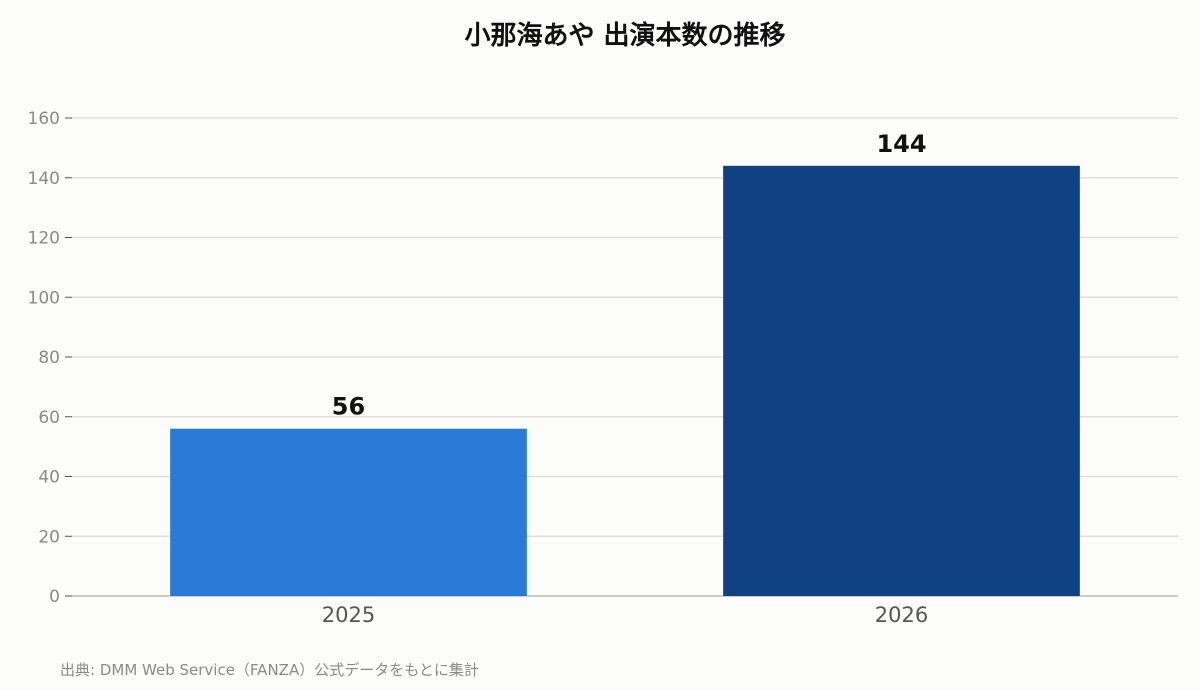  What do you see at coordinates (348, 615) in the screenshot?
I see `x-tick-label-2025: 2025` at bounding box center [348, 615].